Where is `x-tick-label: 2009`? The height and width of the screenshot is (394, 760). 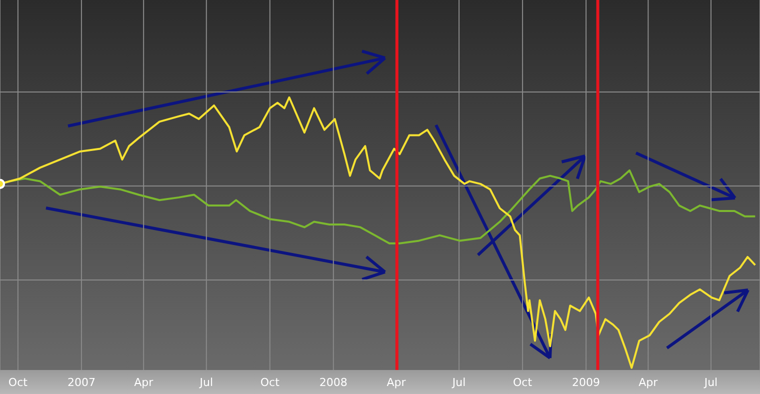 x-tick-label: 2009 is located at coordinates (586, 382).